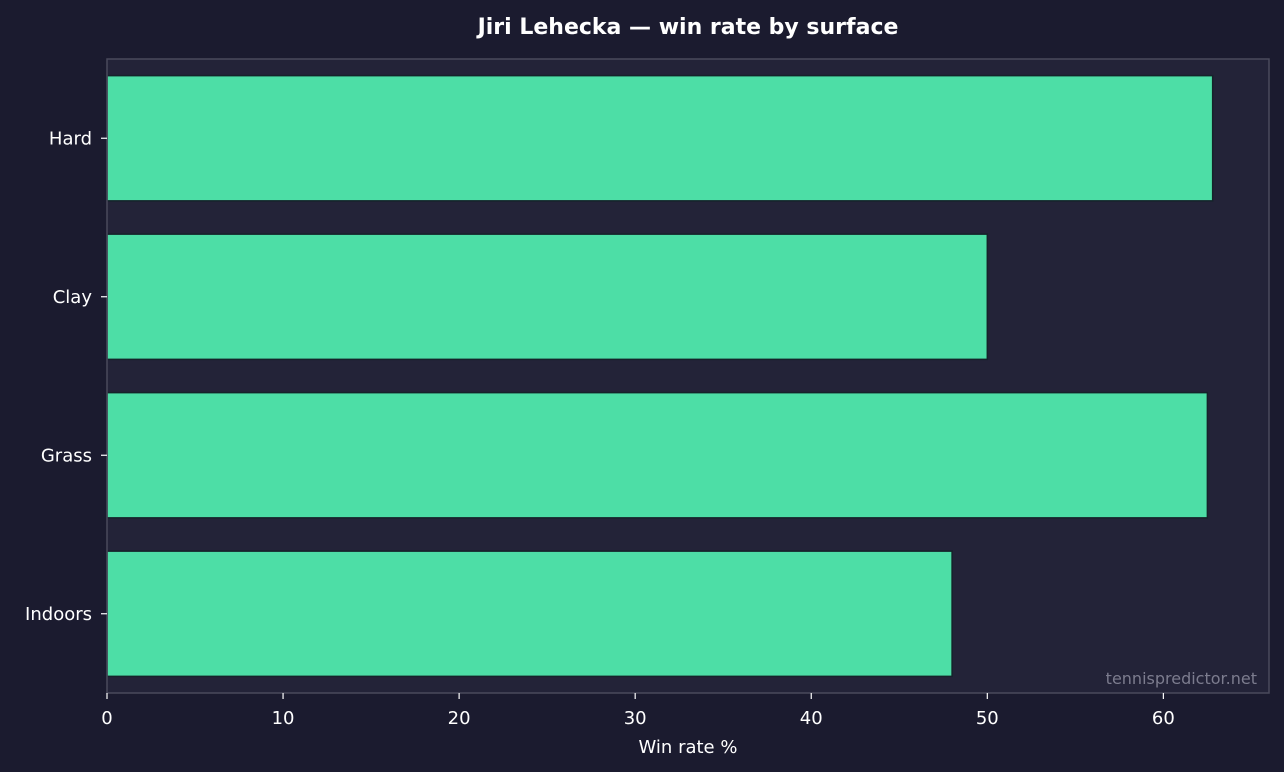 Image resolution: width=1284 pixels, height=772 pixels. I want to click on x-tick-label-40: 40, so click(811, 718).